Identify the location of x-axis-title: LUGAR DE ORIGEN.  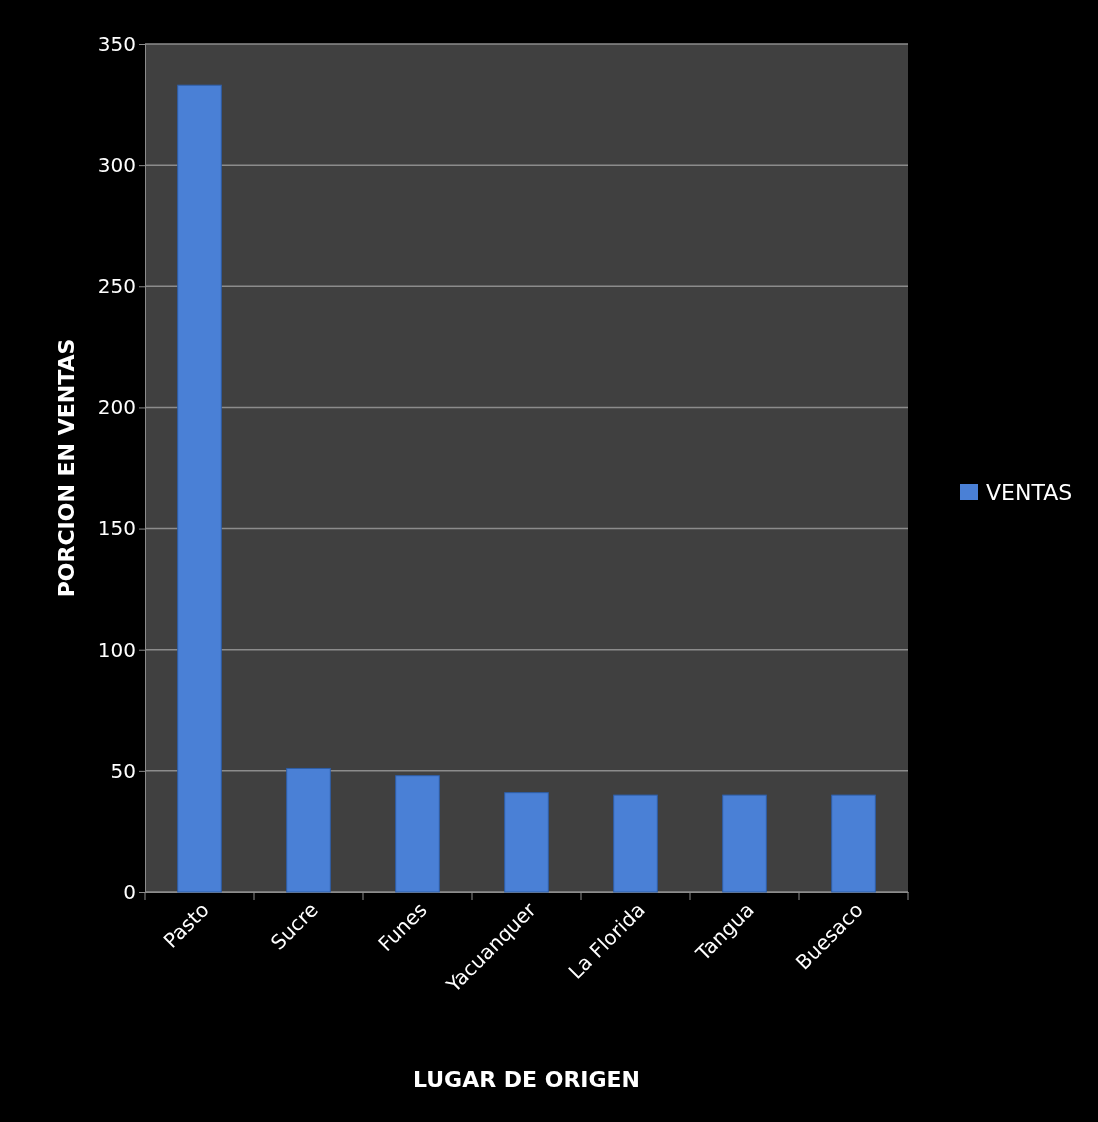
(526, 1079).